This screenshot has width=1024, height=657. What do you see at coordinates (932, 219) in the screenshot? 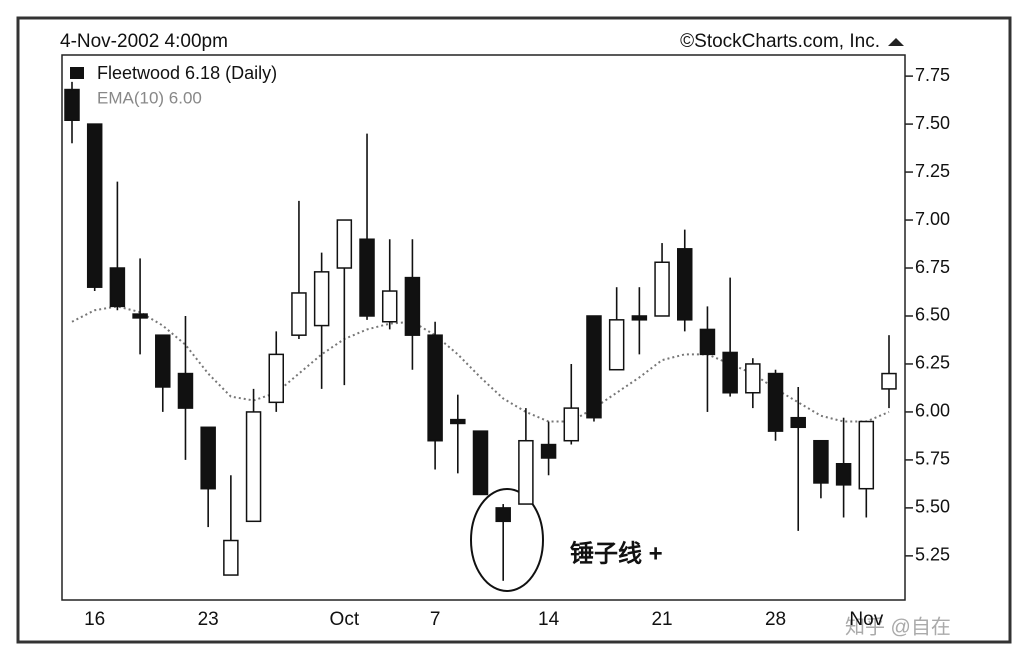
I see `y-tick-label: 7.00` at bounding box center [932, 219].